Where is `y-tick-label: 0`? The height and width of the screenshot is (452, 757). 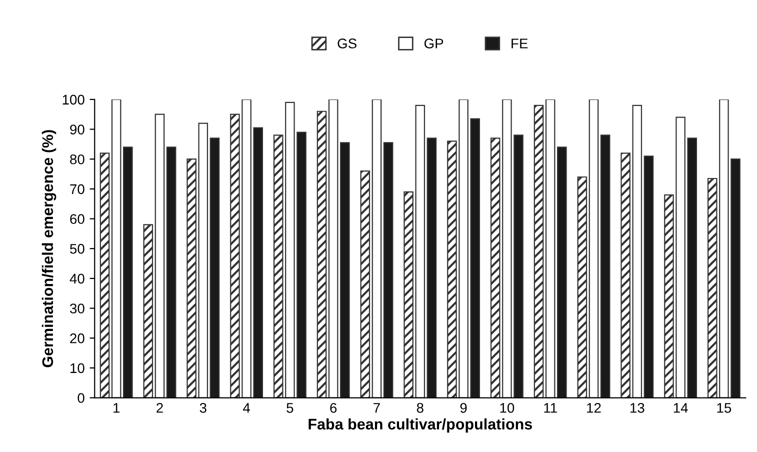 y-tick-label: 0 is located at coordinates (81, 398).